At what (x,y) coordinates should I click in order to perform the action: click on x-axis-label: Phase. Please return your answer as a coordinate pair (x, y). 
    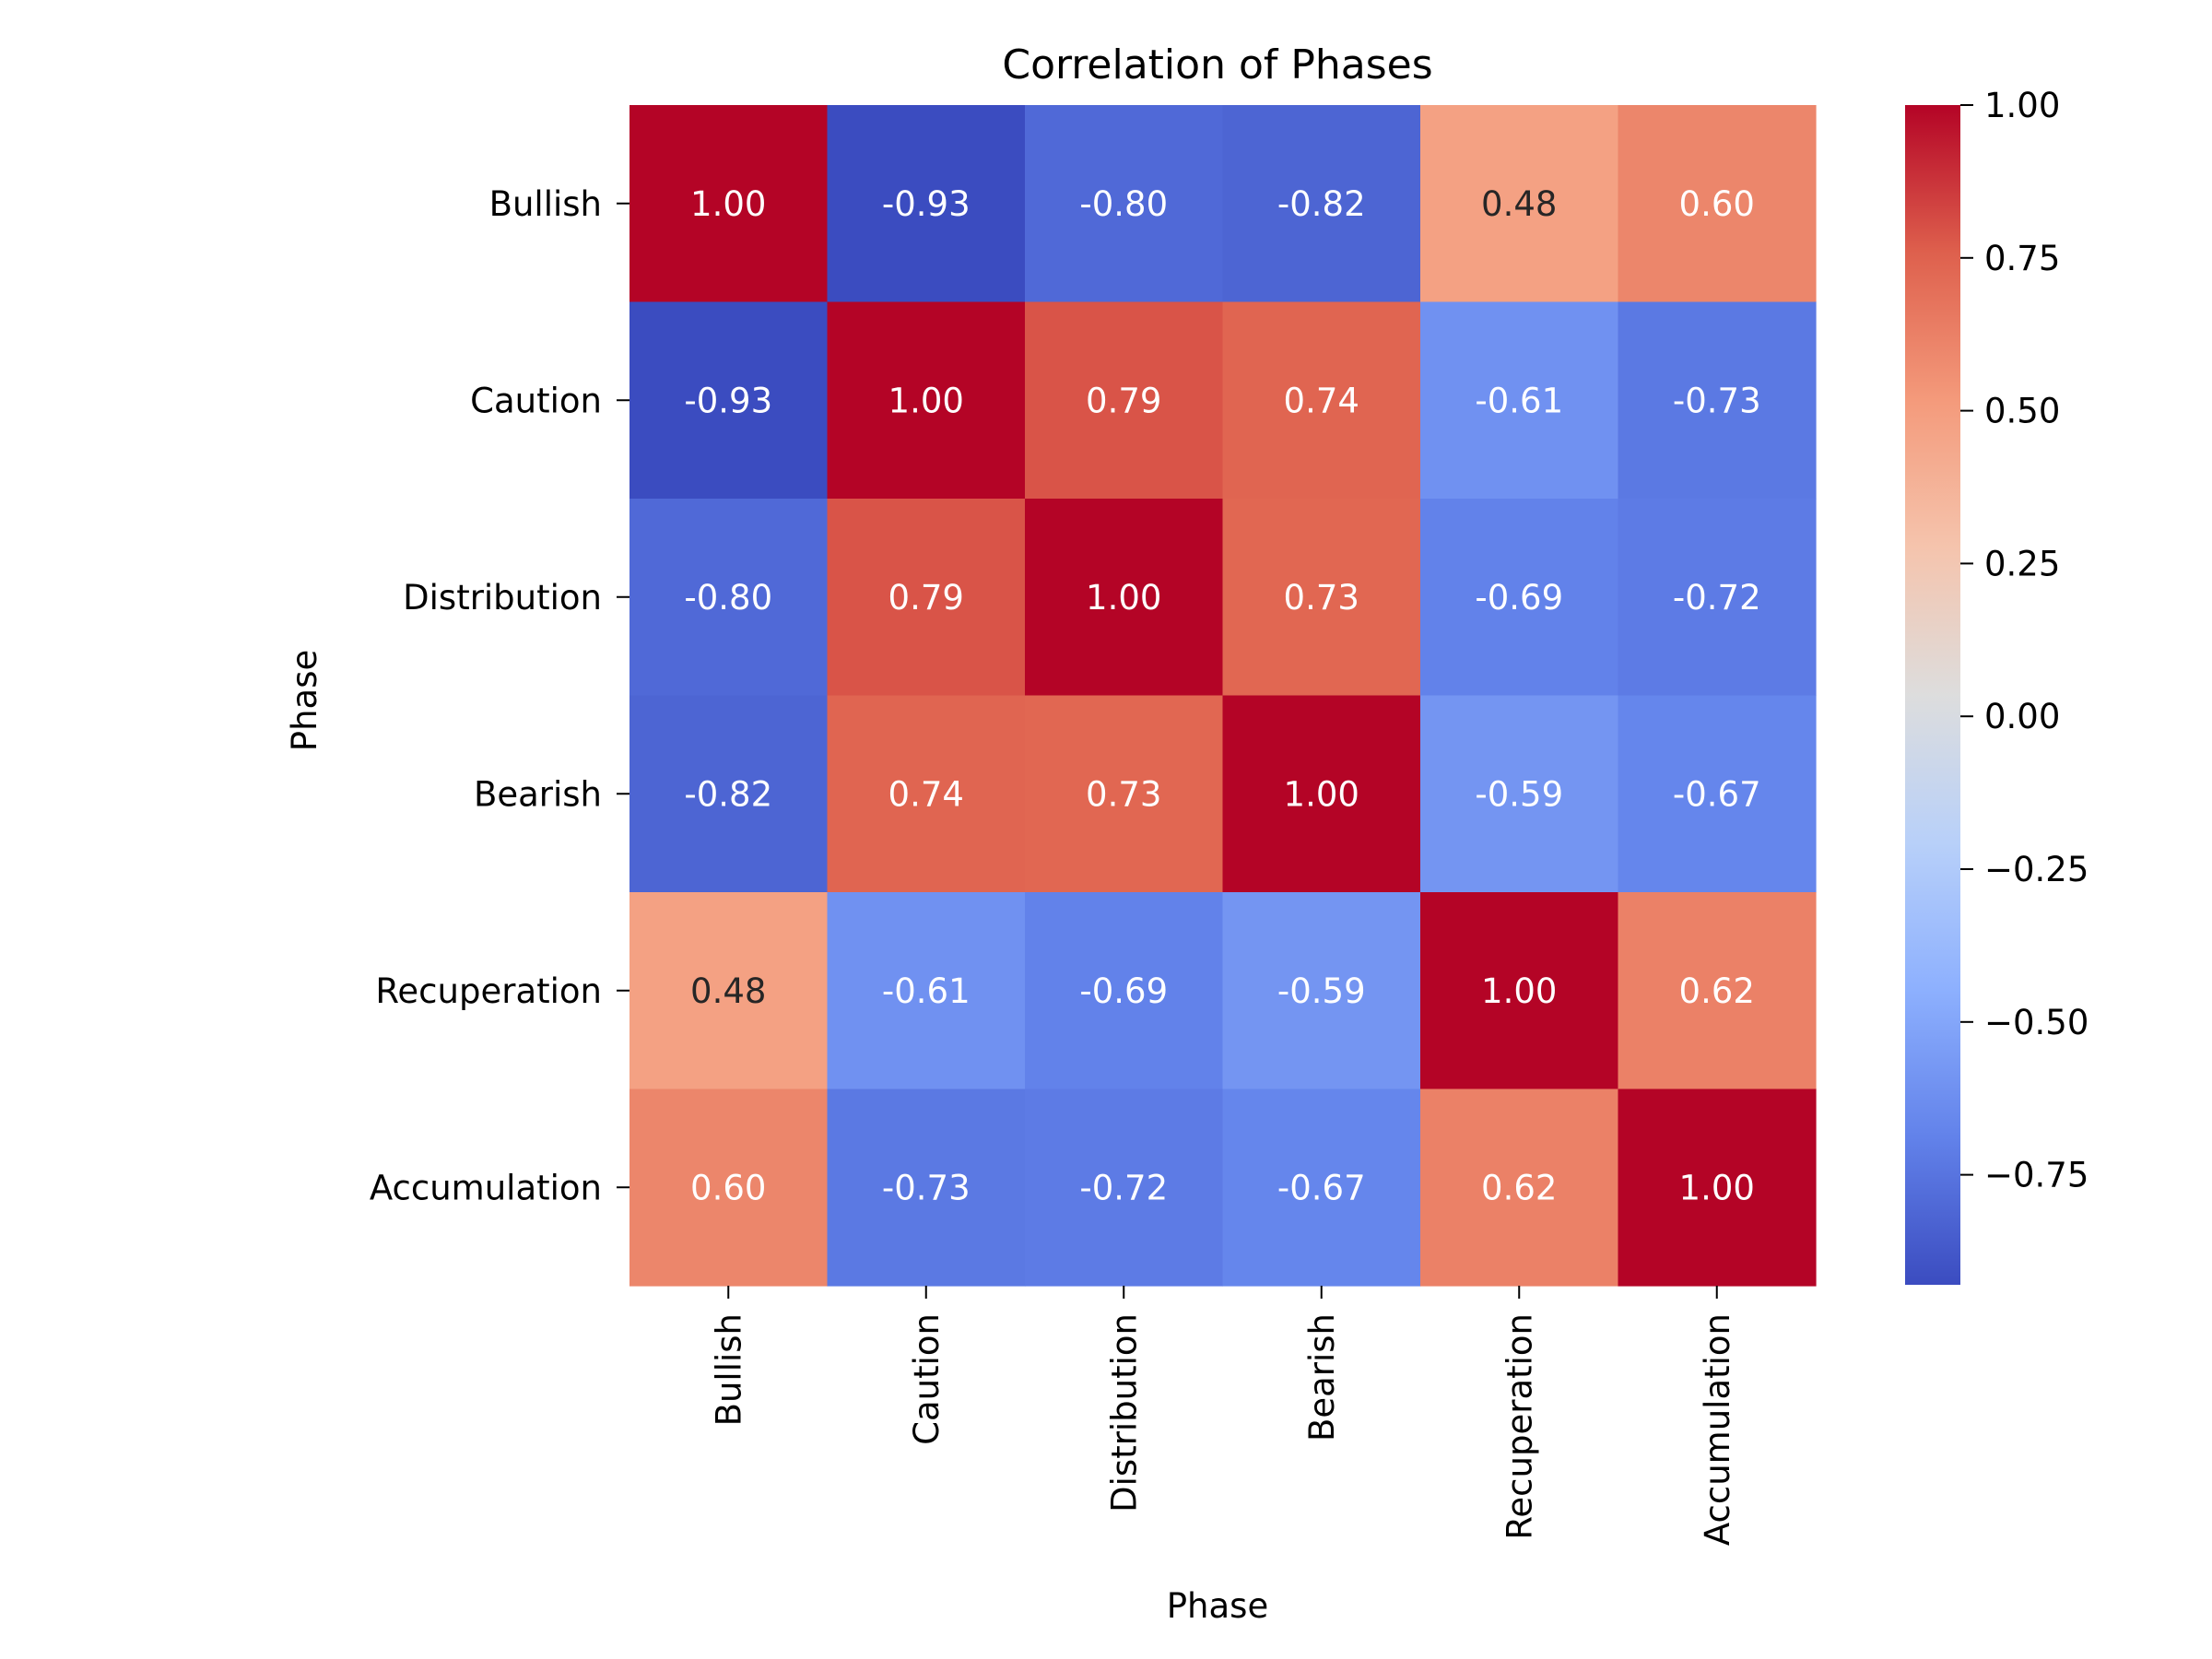
    Looking at the image, I should click on (1217, 1606).